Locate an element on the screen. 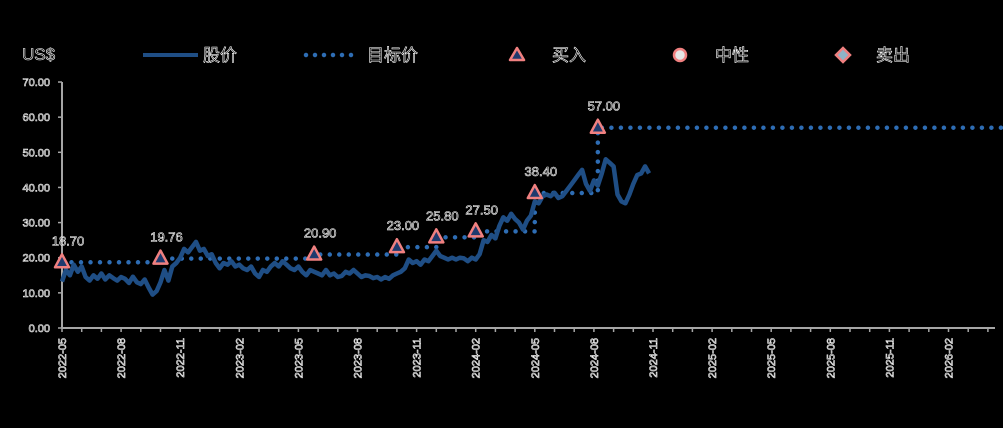 This screenshot has height=428, width=1003. x-tick-label: 2022-08 is located at coordinates (122, 358).